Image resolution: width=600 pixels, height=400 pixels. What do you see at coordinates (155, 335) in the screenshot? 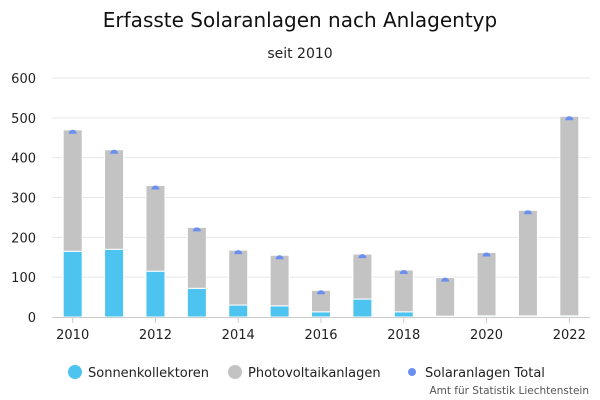
I see `x-tick-label: 2012` at bounding box center [155, 335].